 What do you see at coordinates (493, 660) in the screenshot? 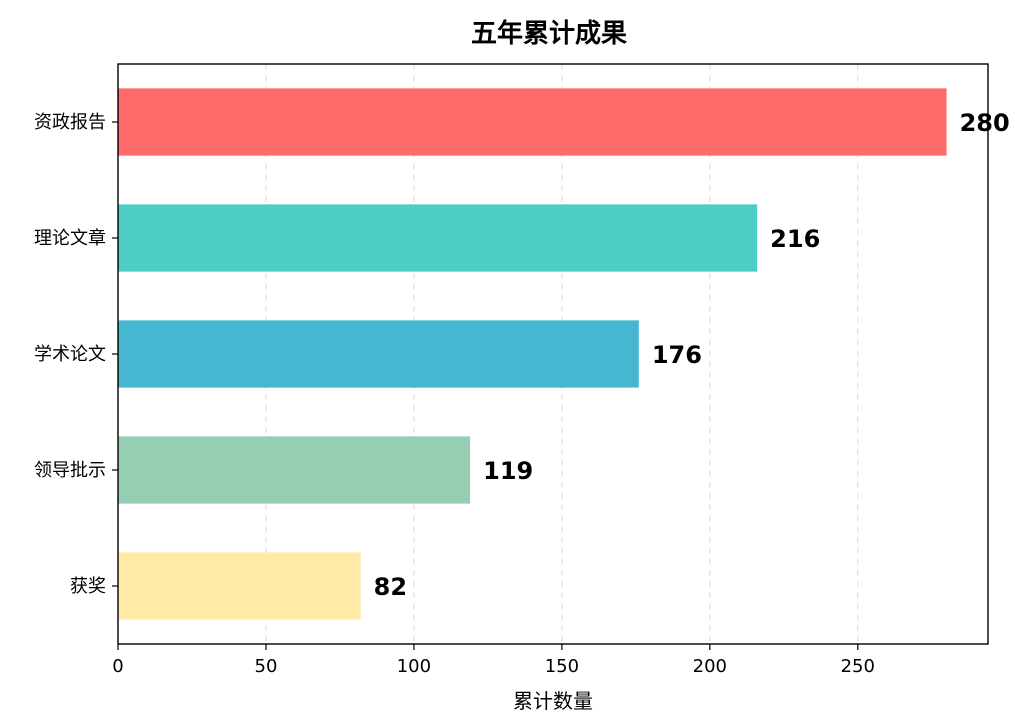
I see `x-axis-ticks: 0 50 100 150 200 250` at bounding box center [493, 660].